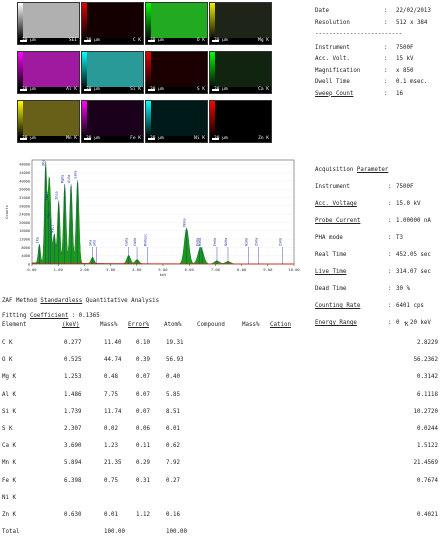 The height and width of the screenshot is (546, 448). I want to click on table-row: Mg K 1.253 0.48 0.07 0.40 0.3142, so click(222, 382).